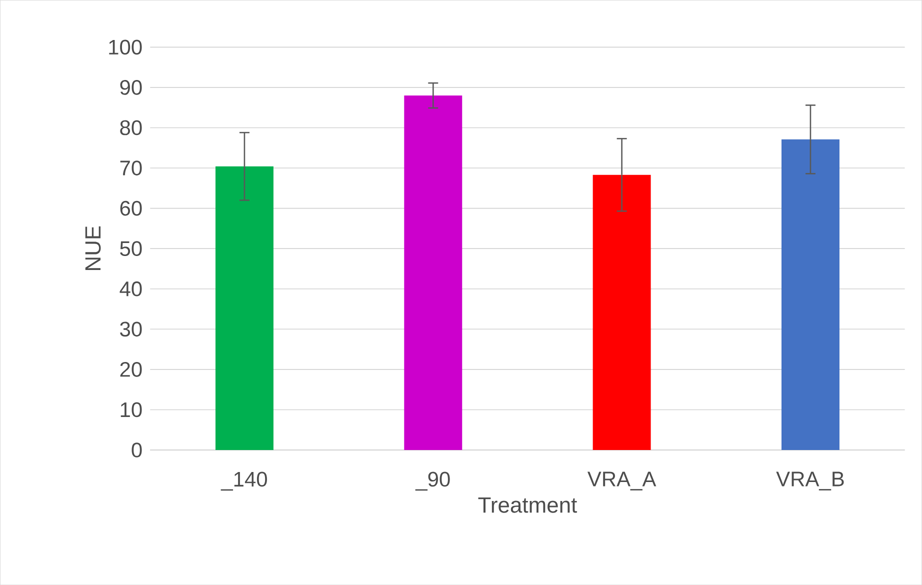 This screenshot has height=585, width=922. What do you see at coordinates (131, 410) in the screenshot?
I see `y-tick-label: 10` at bounding box center [131, 410].